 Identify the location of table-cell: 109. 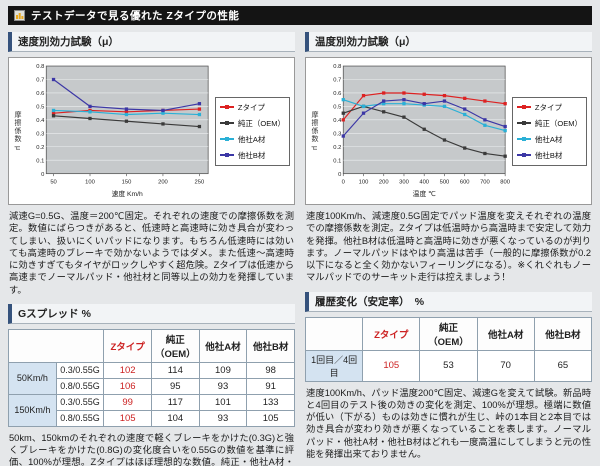
(223, 370).